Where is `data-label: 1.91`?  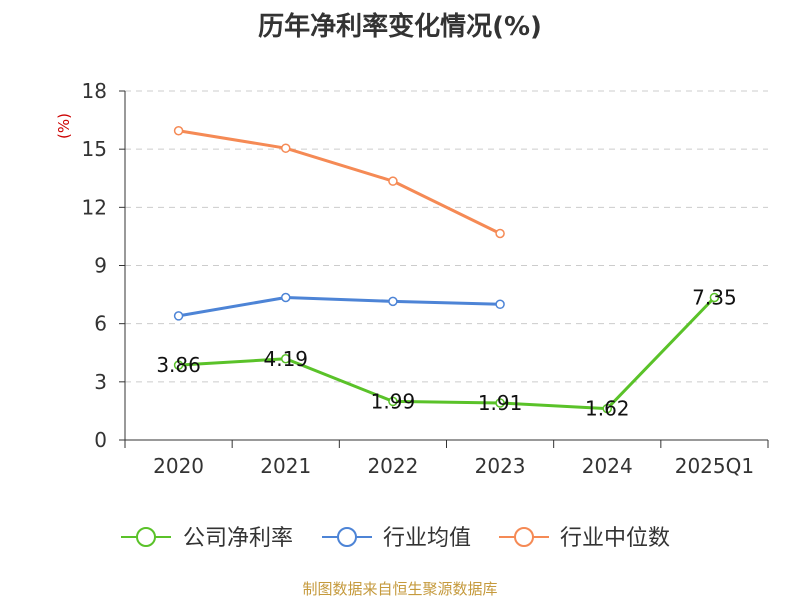
data-label: 1.91 is located at coordinates (500, 403).